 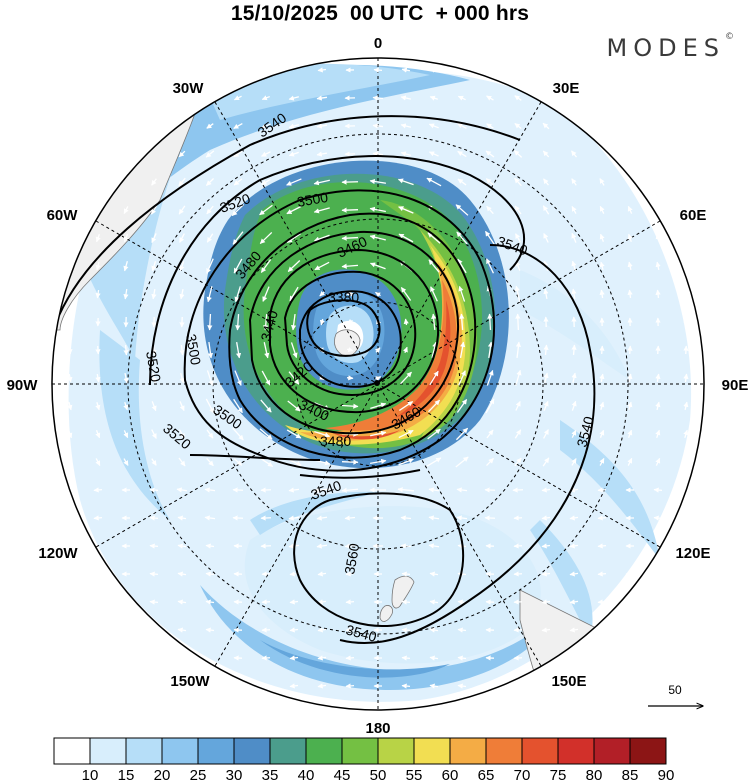 I want to click on contour-label: 3380, so click(x=343, y=297).